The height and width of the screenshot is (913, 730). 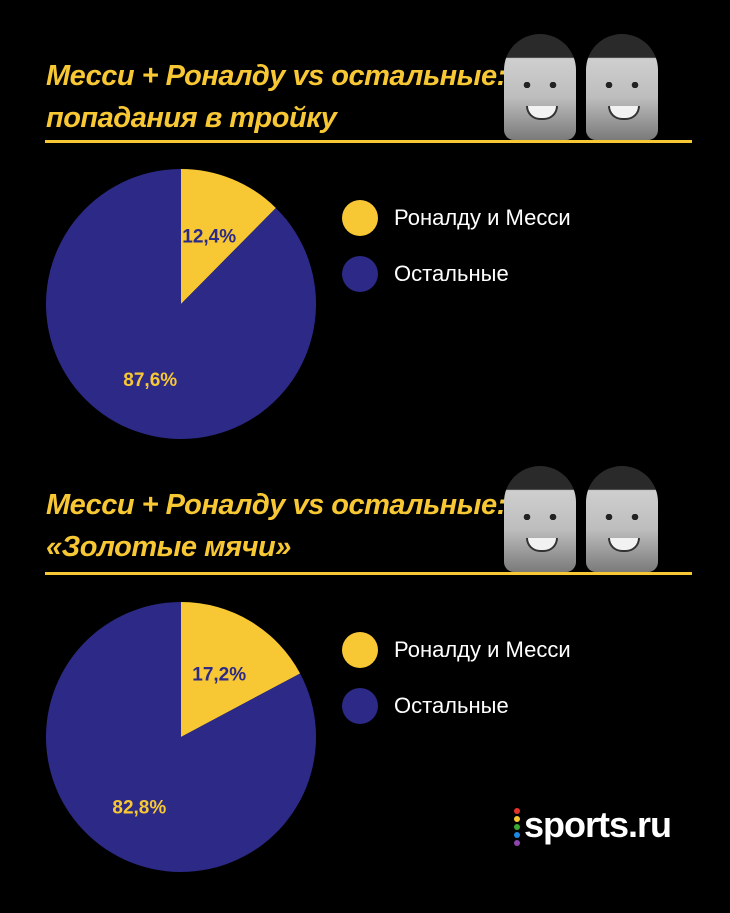 I want to click on logo-text: sports.ru, so click(x=598, y=824).